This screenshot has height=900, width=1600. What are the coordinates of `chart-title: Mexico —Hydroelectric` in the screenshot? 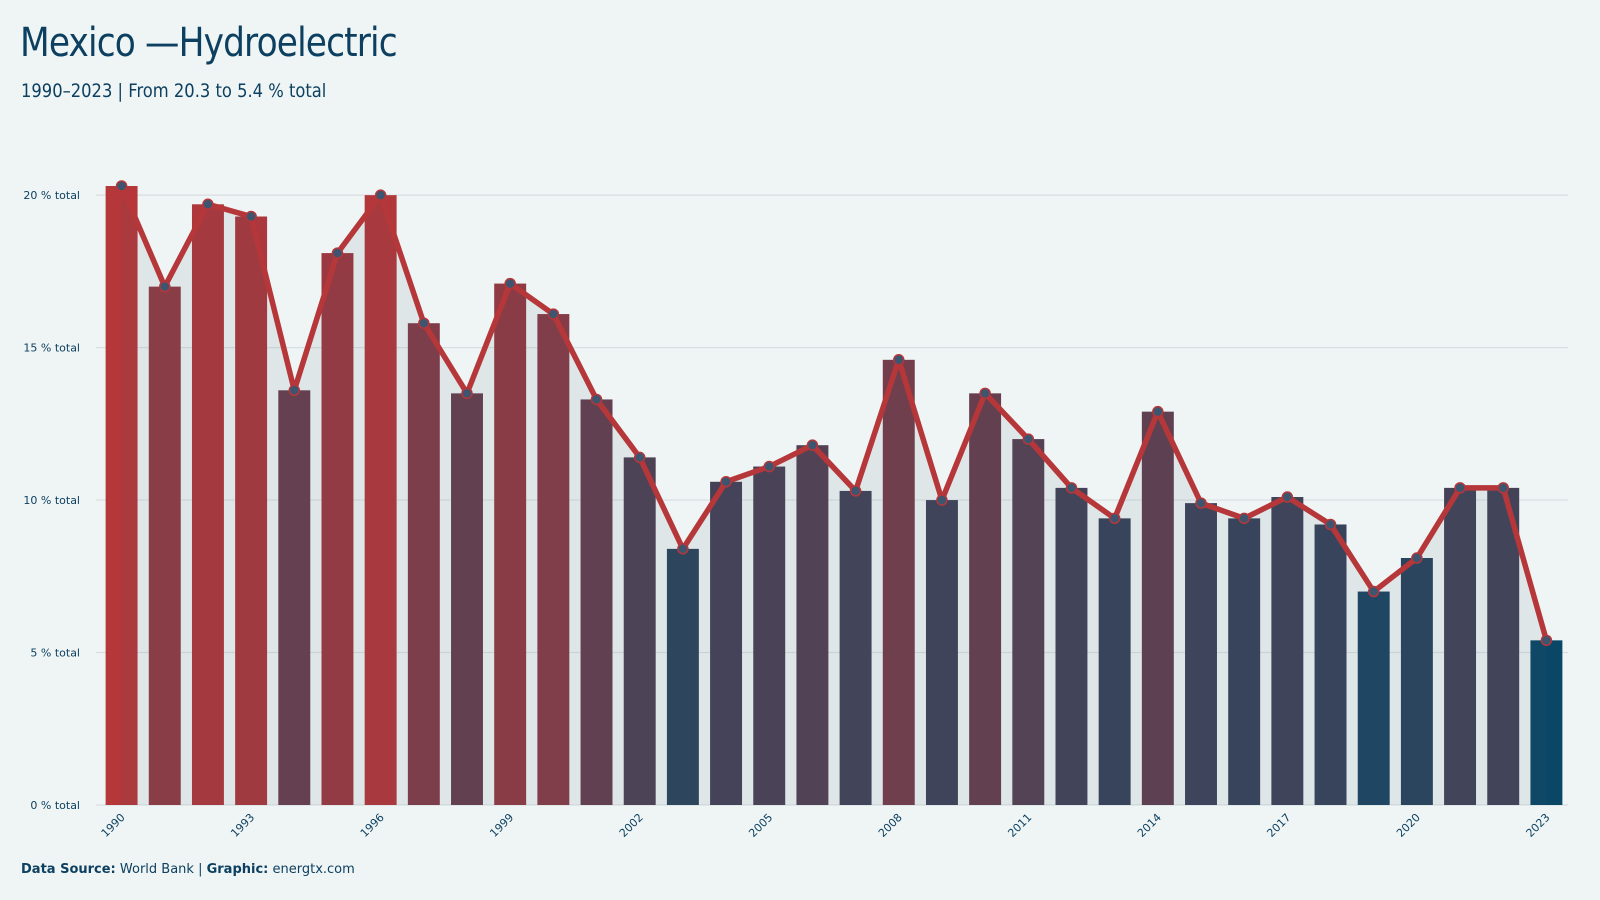 It's located at (209, 43).